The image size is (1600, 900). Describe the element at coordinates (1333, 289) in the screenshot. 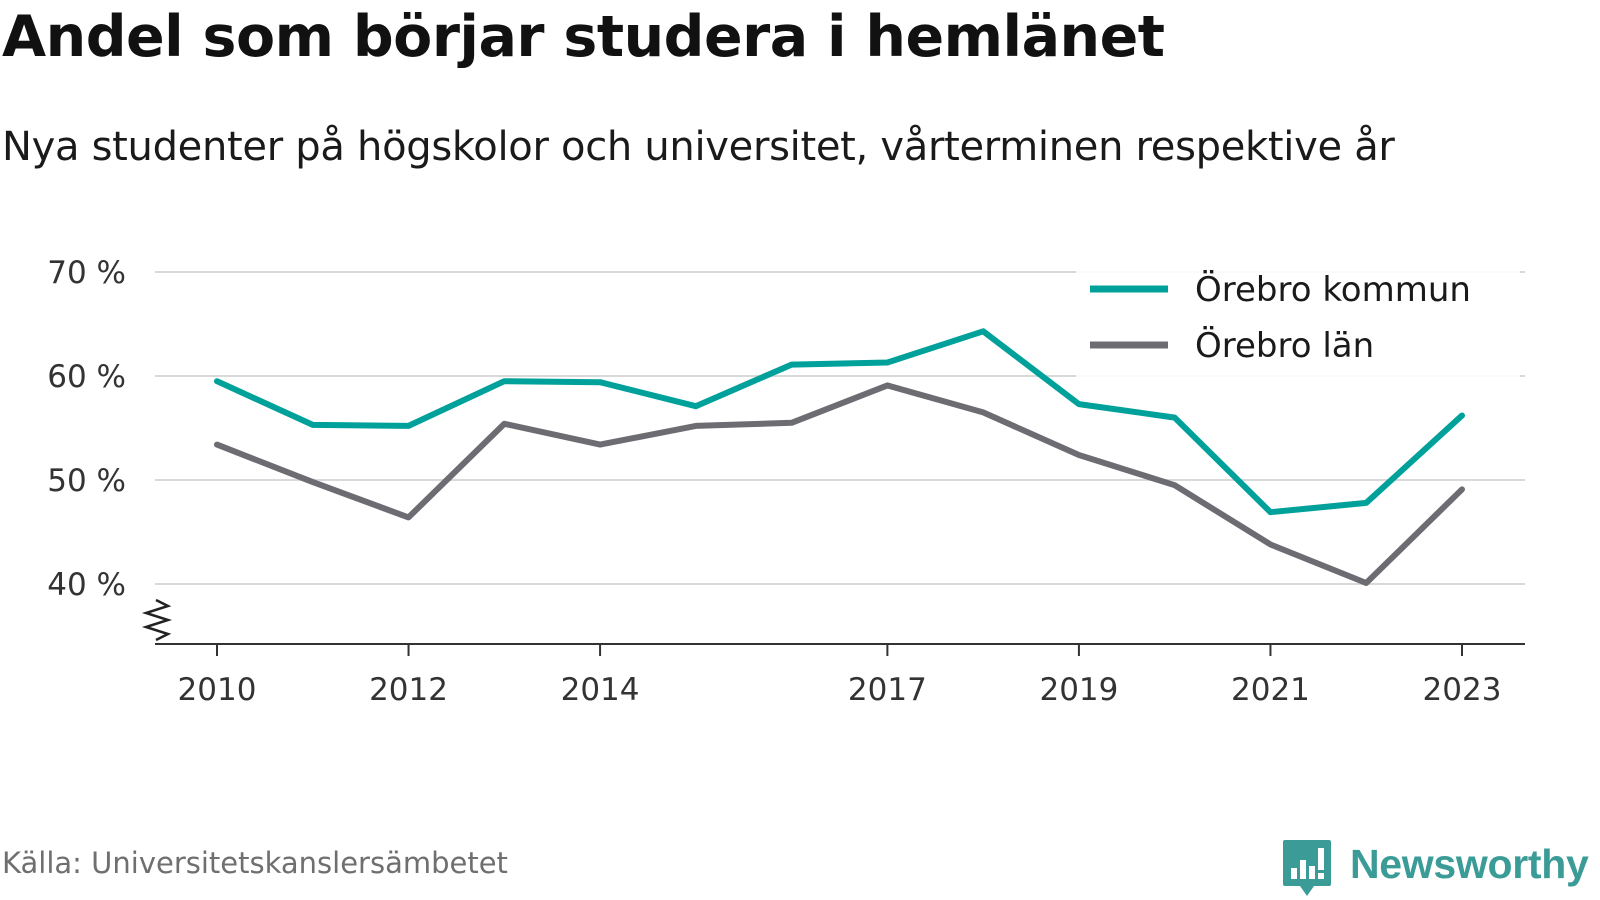

I see `legend-label: Örebro kommun` at that location.